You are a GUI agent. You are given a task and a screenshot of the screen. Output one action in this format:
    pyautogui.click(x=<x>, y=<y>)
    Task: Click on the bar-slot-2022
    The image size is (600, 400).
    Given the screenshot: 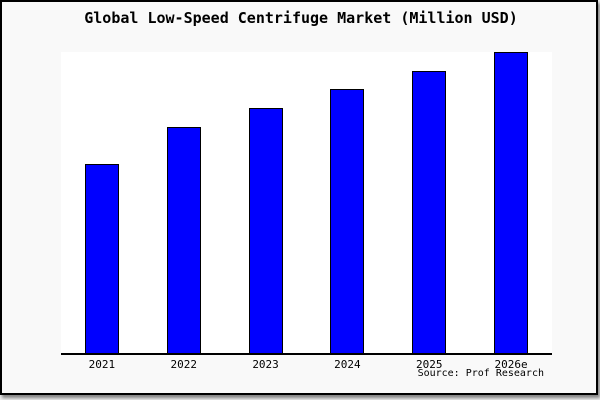 What is the action you would take?
    pyautogui.click(x=184, y=202)
    